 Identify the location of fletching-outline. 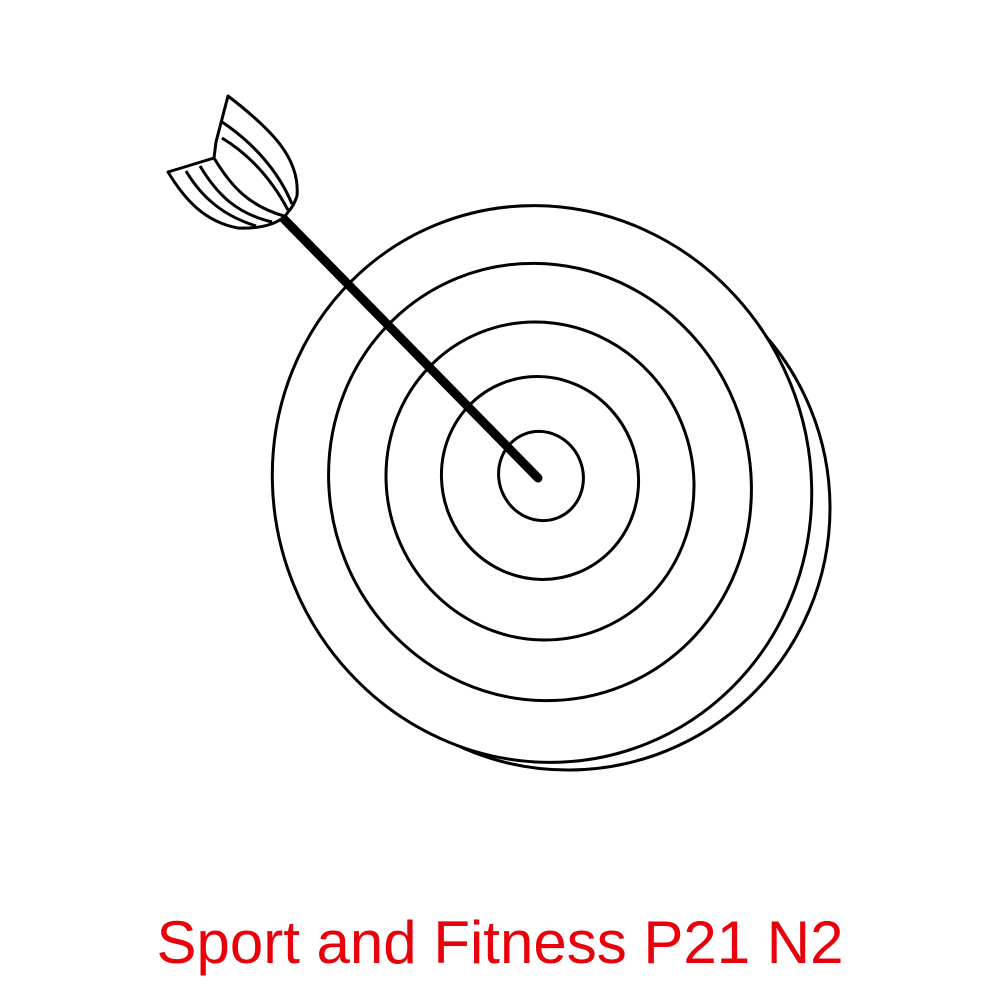
(232, 162).